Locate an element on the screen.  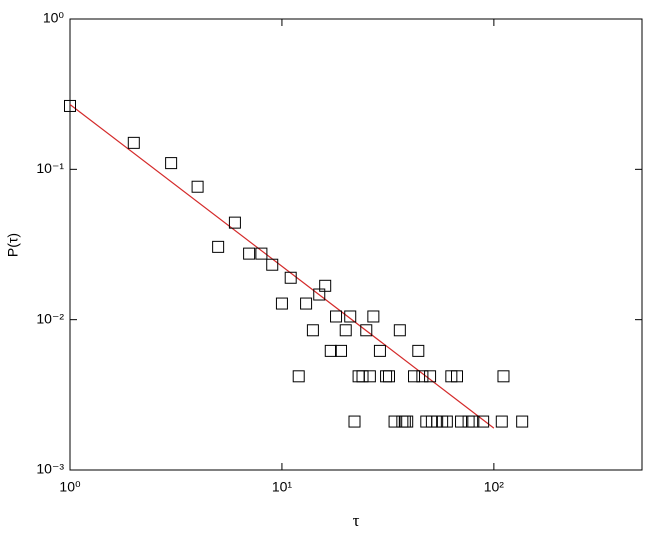
x-axis-label: τ is located at coordinates (356, 520).